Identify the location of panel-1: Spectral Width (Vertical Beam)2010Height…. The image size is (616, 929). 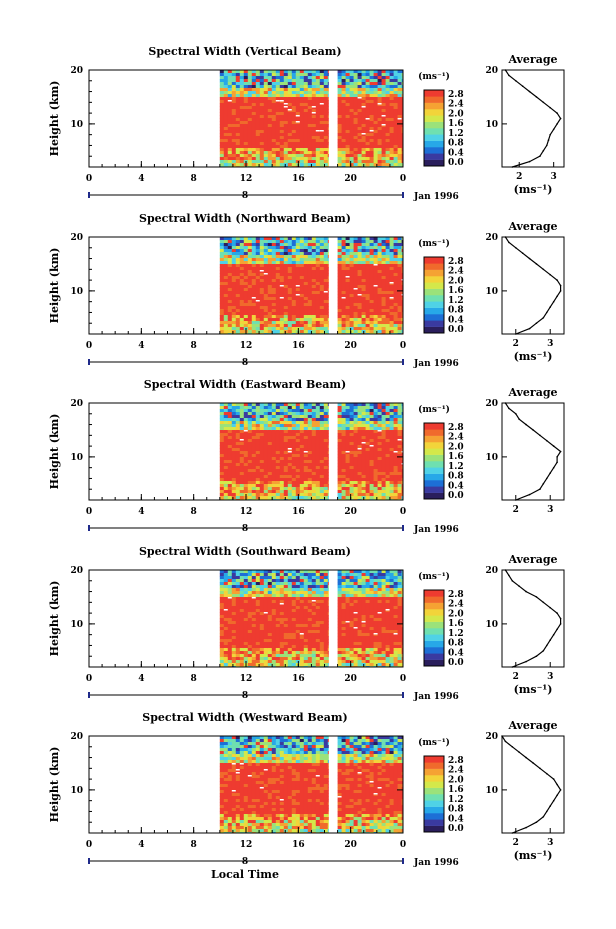
(306, 123).